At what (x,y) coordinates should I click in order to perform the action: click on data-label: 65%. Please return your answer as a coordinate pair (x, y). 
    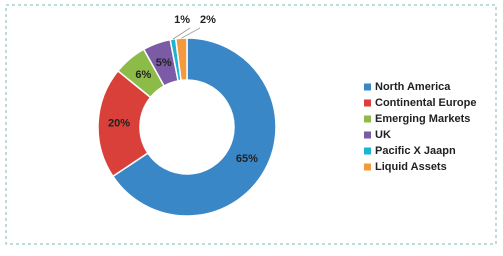
    Looking at the image, I should click on (247, 159).